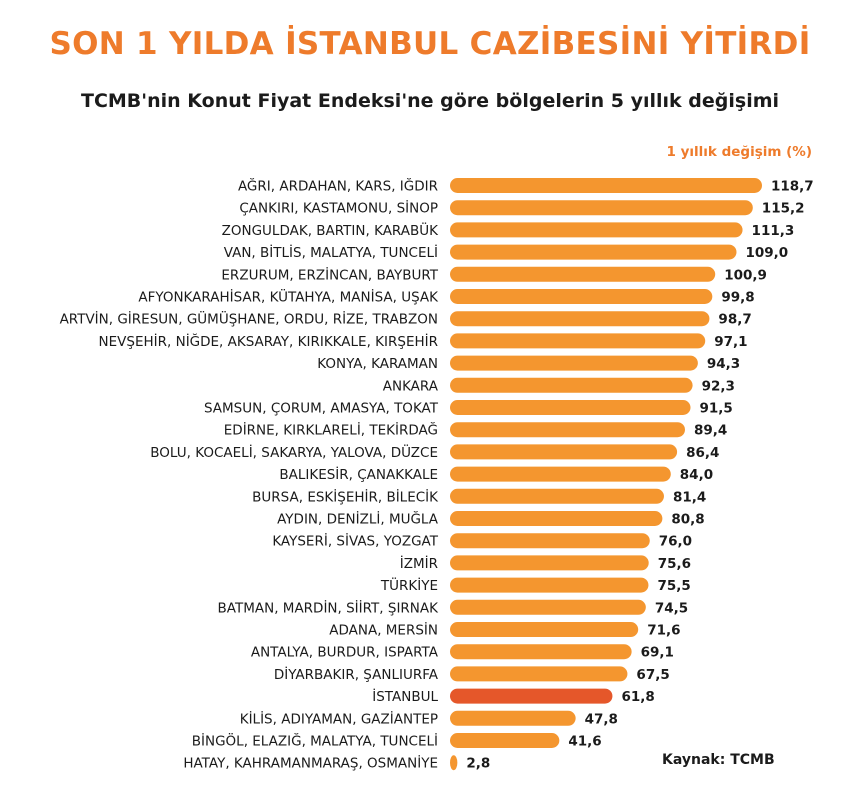  What do you see at coordinates (310, 763) in the screenshot?
I see `category-label: HATAY, KAHRAMANMARAŞ, OSMANİYE` at bounding box center [310, 763].